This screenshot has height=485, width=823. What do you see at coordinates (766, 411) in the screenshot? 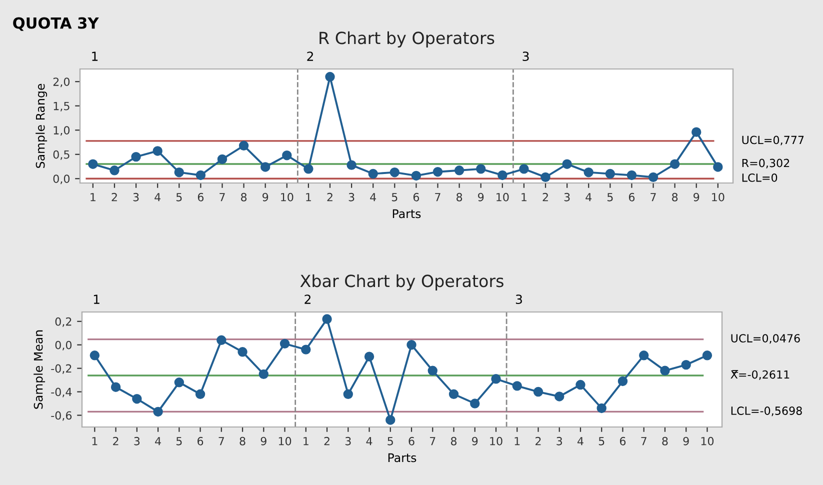
I see `ref-line-label: LCL=-0,5698` at bounding box center [766, 411].